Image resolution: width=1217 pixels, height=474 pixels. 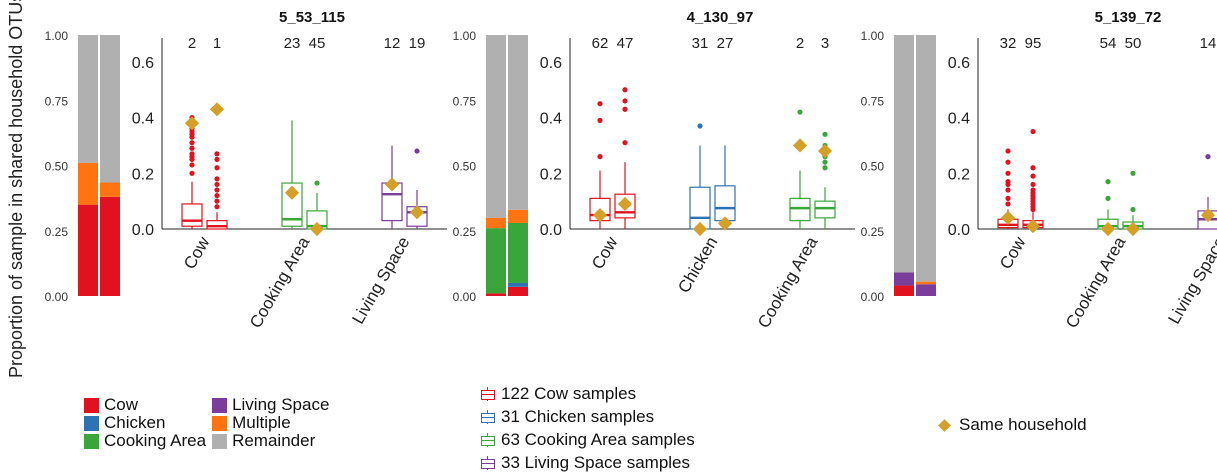 What do you see at coordinates (1108, 43) in the screenshot?
I see `sample-count-label: 54` at bounding box center [1108, 43].